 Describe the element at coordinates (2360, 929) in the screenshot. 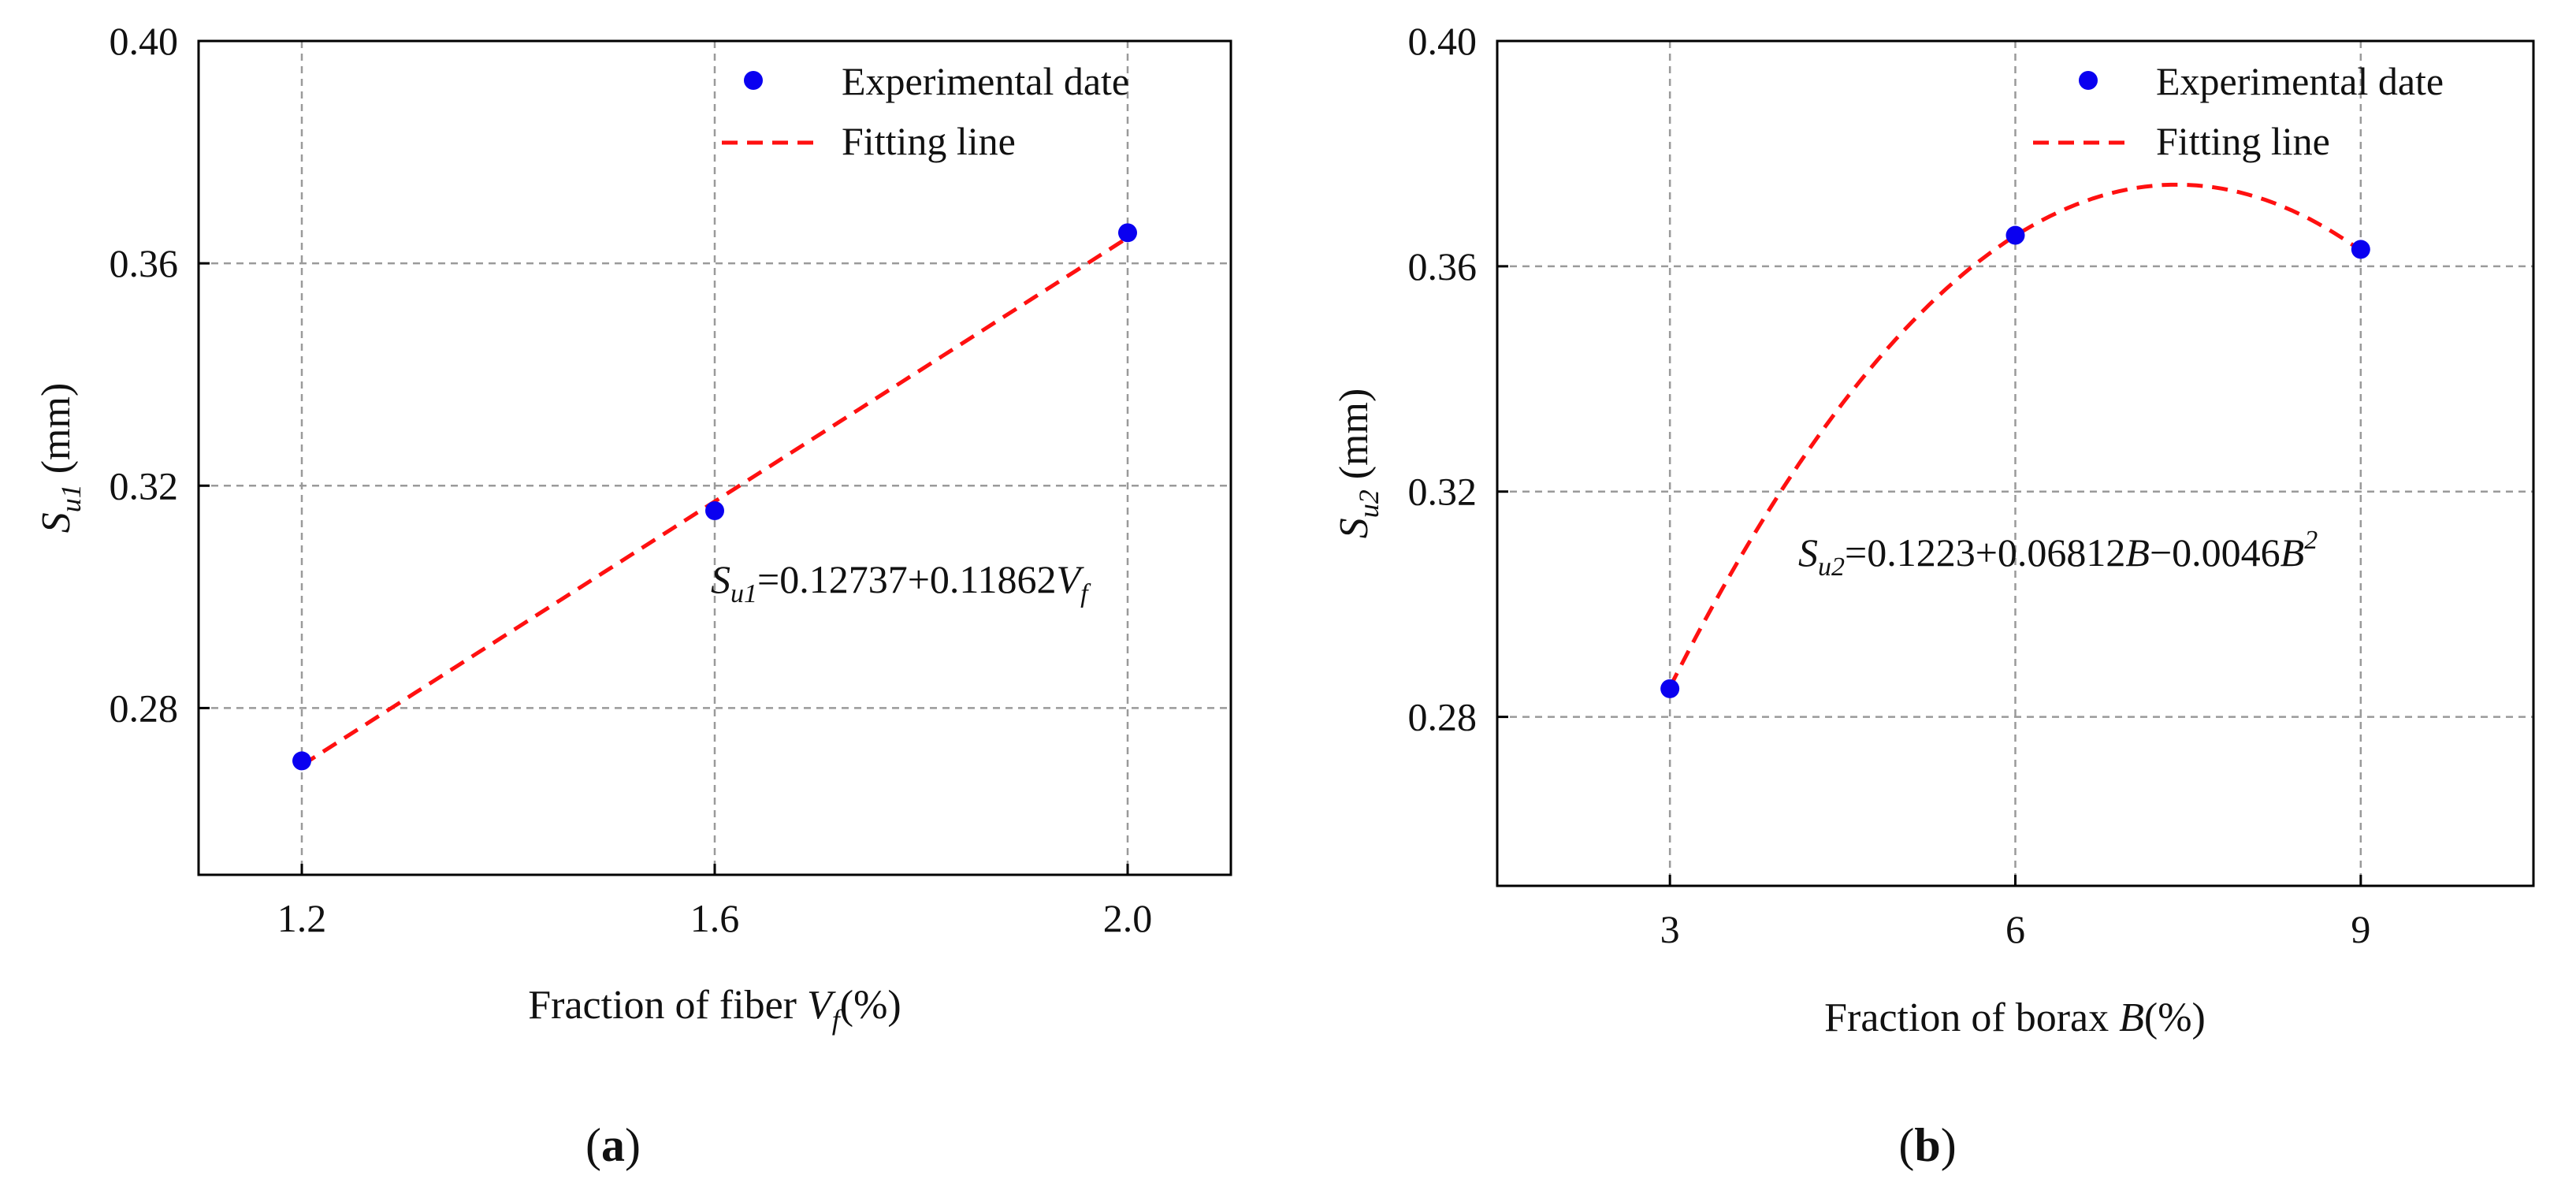

I see `x-tick-label: 9` at that location.